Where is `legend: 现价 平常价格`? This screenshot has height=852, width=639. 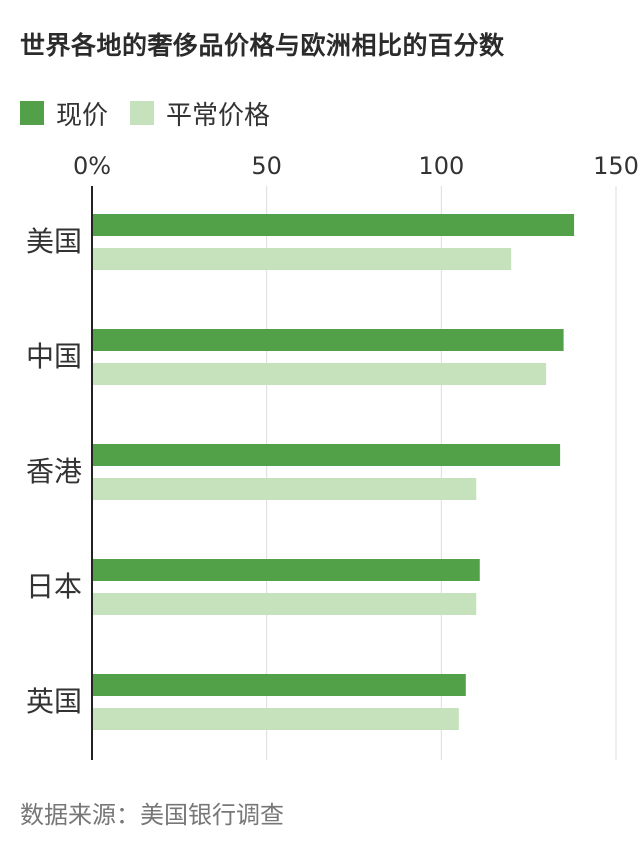
legend: 现价 平常价格 is located at coordinates (156, 113).